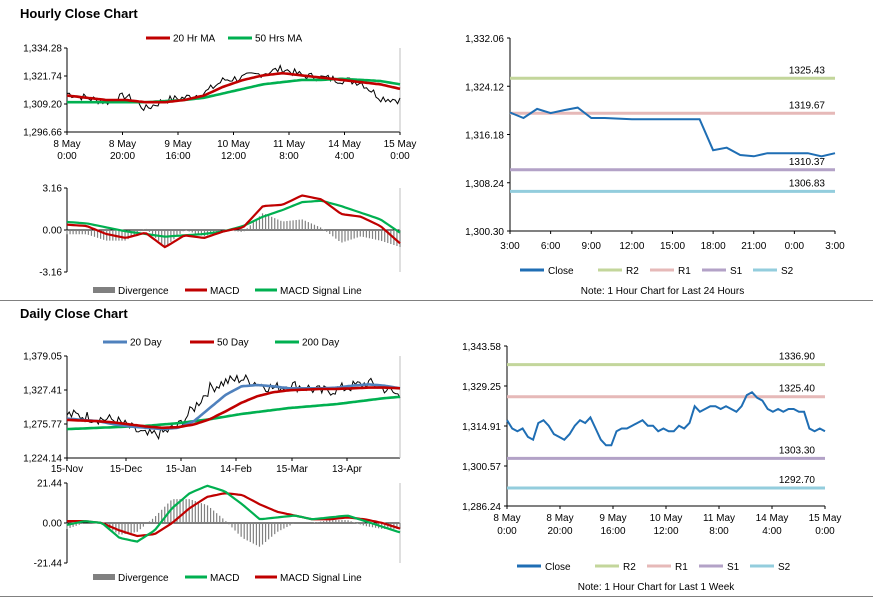  Describe the element at coordinates (592, 246) in the screenshot. I see `x-tick-label: 9:00` at that location.